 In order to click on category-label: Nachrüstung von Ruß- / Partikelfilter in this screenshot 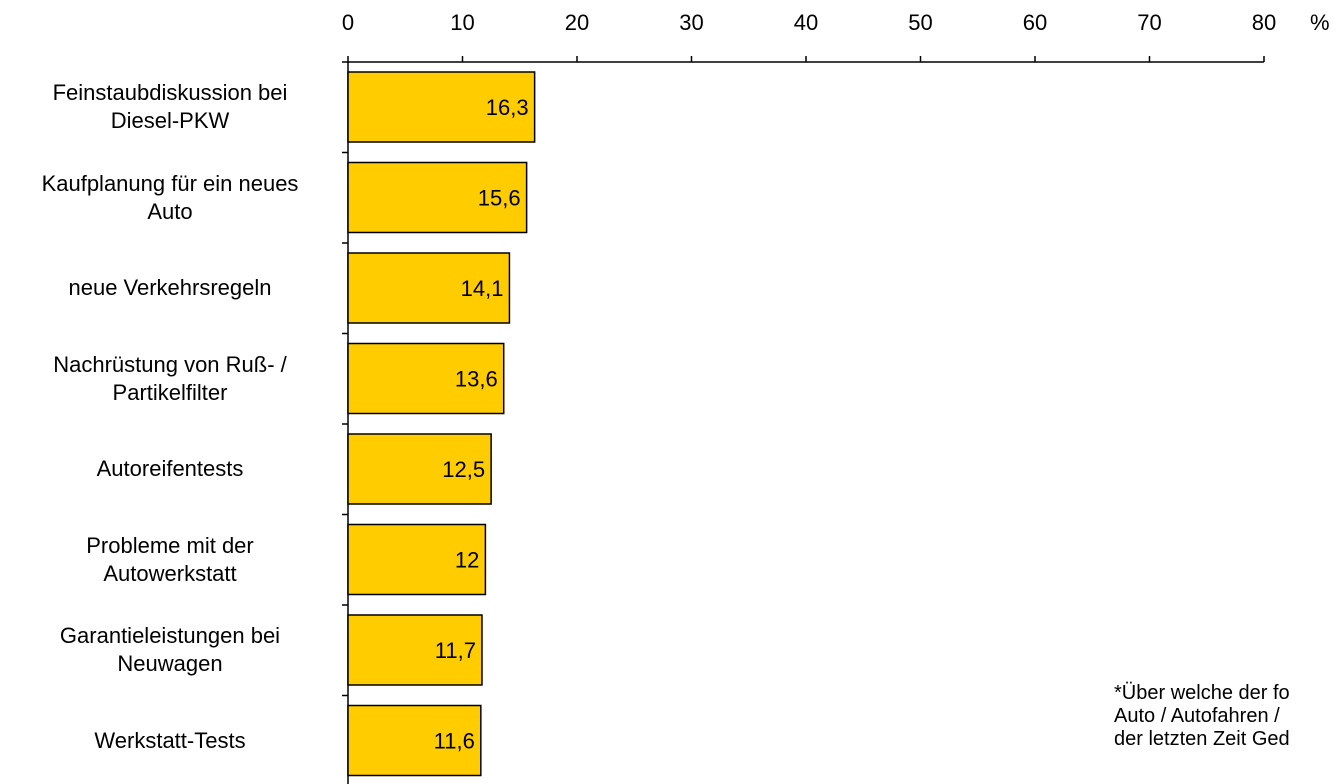, I will do `click(170, 379)`.